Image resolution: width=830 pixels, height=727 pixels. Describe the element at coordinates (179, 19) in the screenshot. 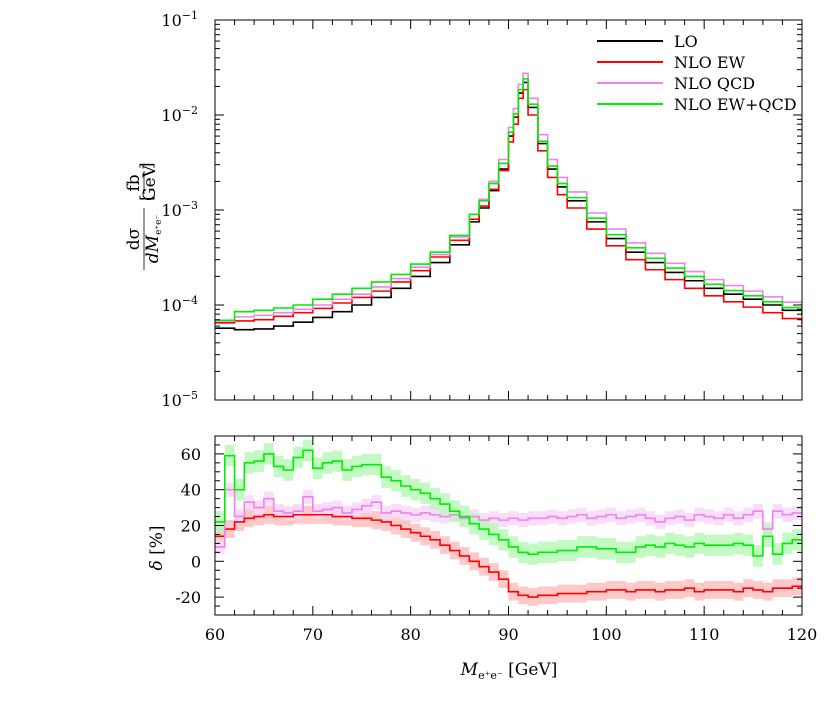

I see `y-tick-label: 10⁻¹` at that location.